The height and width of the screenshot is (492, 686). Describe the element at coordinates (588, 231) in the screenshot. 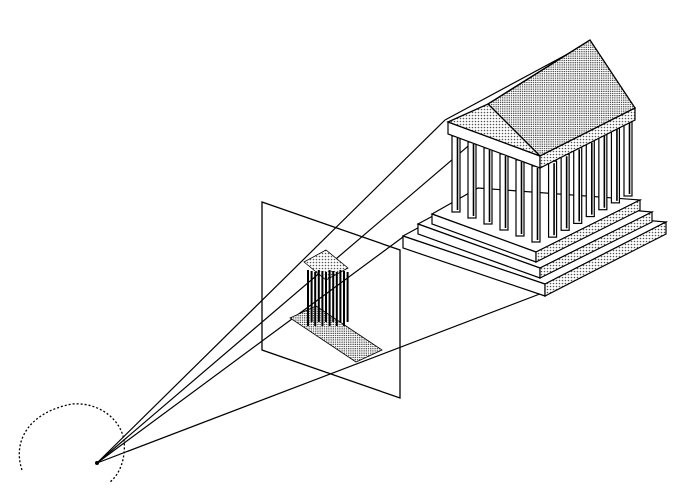

I see `temple-step-top-side` at that location.